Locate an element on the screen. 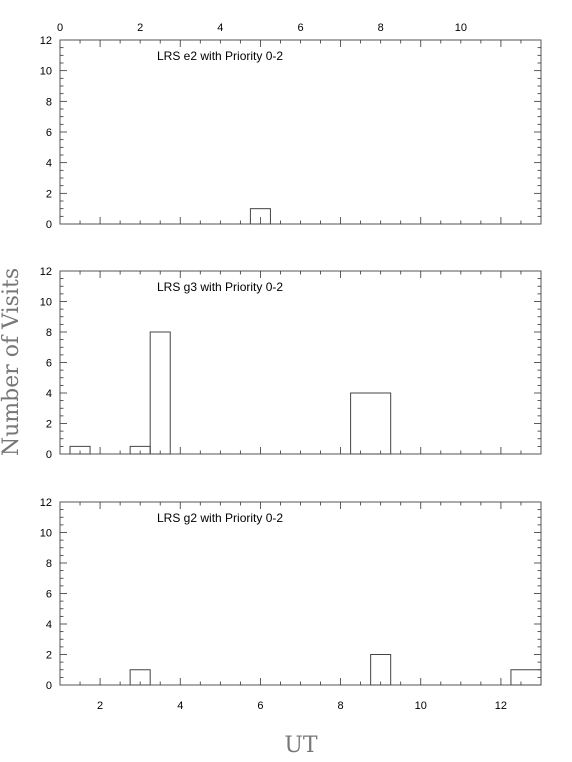 This screenshot has height=762, width=572. bottom-x-tick-label: 12 is located at coordinates (501, 706).